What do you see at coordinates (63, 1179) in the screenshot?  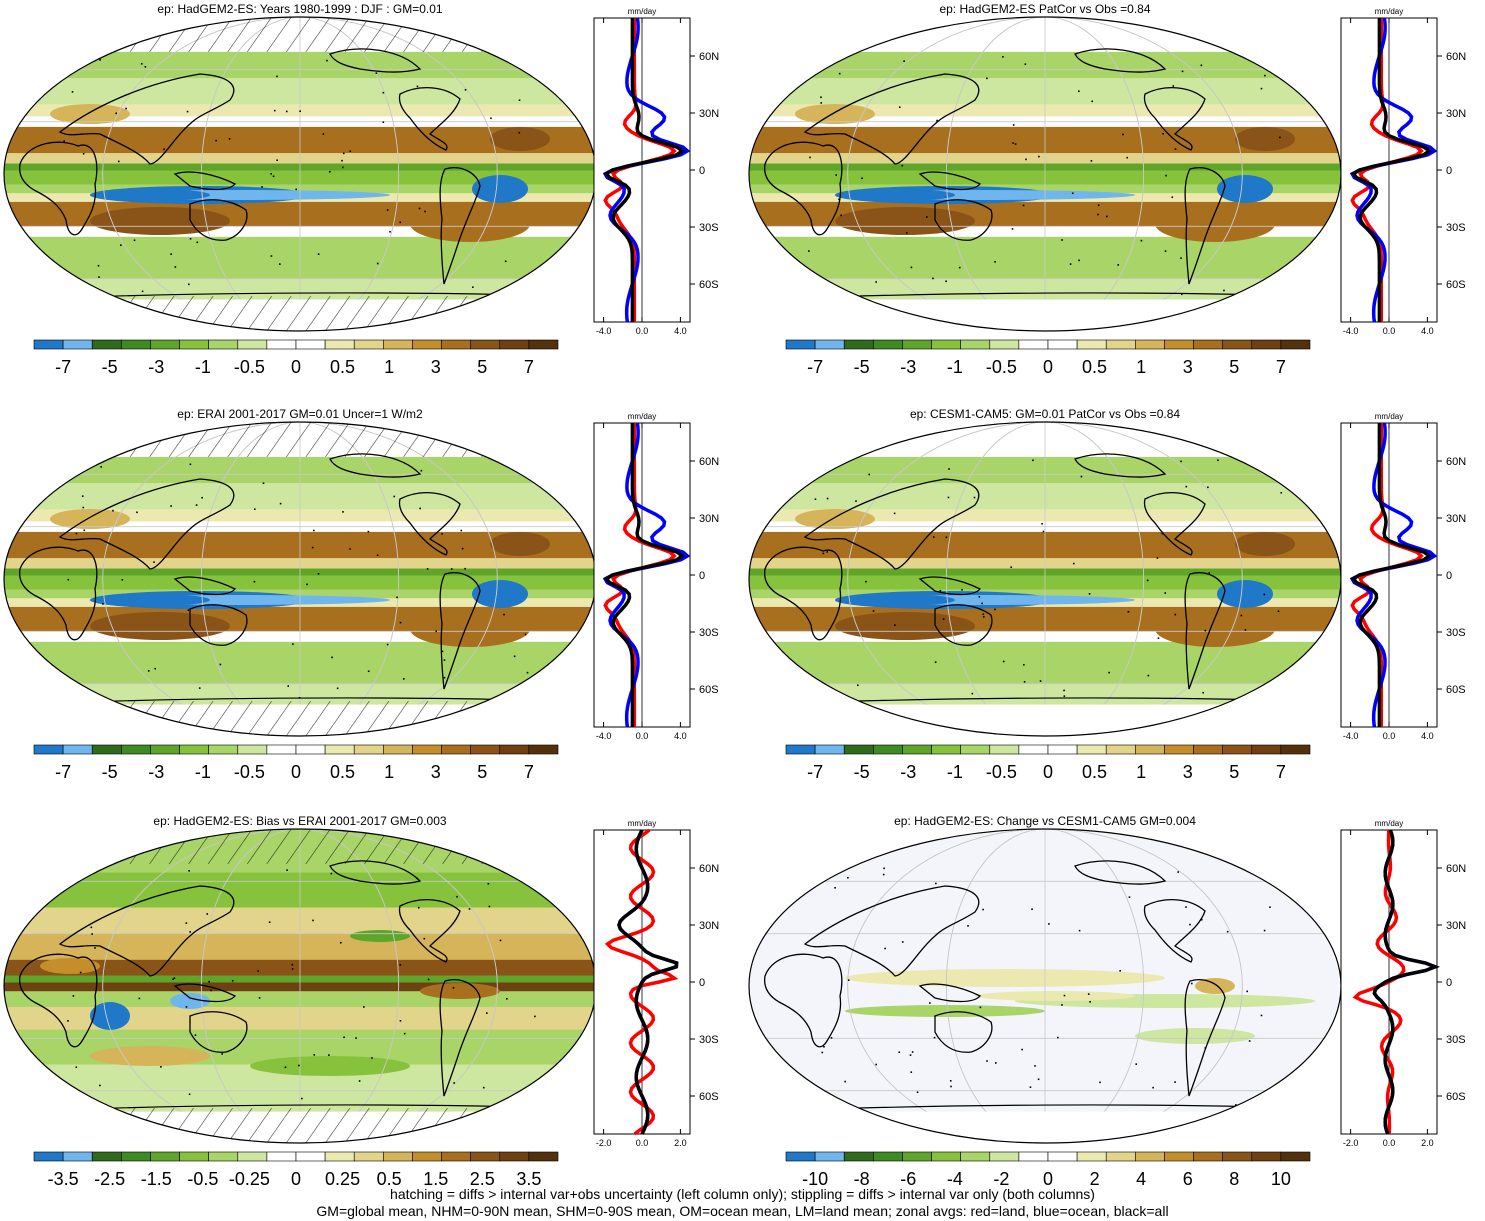 I see `colorbar-label: -3.5` at bounding box center [63, 1179].